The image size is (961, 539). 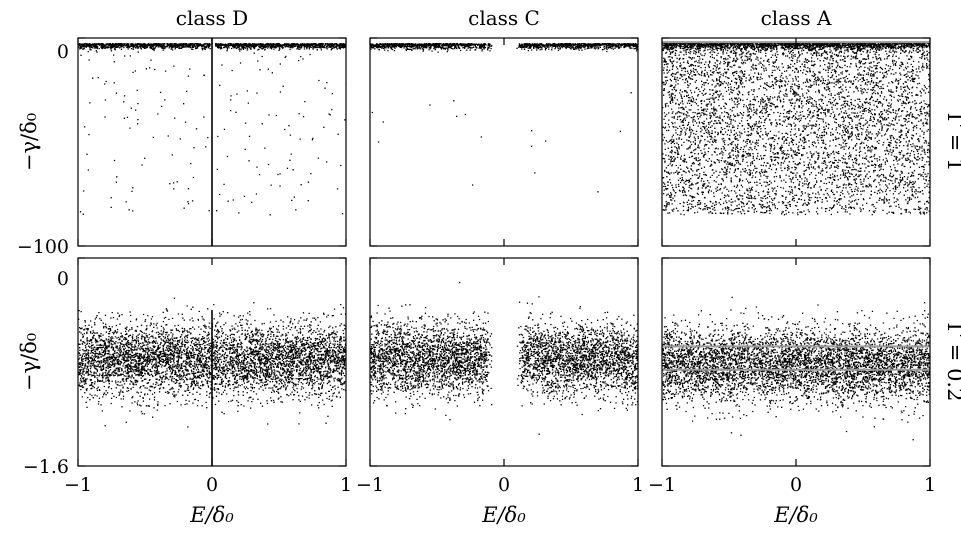 What do you see at coordinates (952, 142) in the screenshot?
I see `row-label: Γ = 1` at bounding box center [952, 142].